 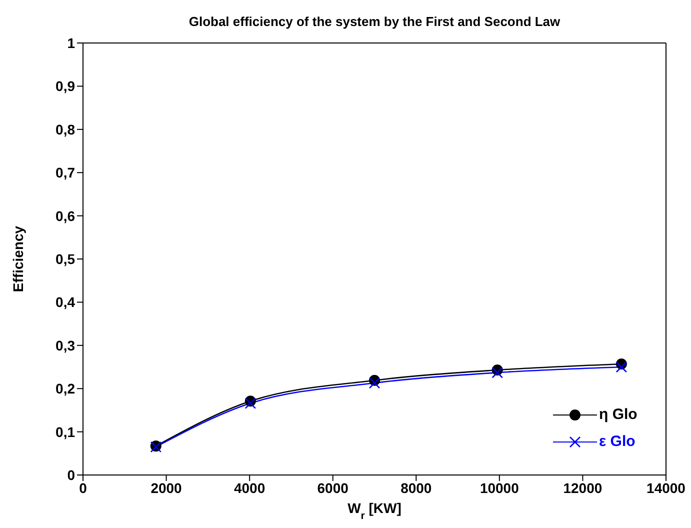 What do you see at coordinates (250, 488) in the screenshot?
I see `x-tick-label: 4000` at bounding box center [250, 488].